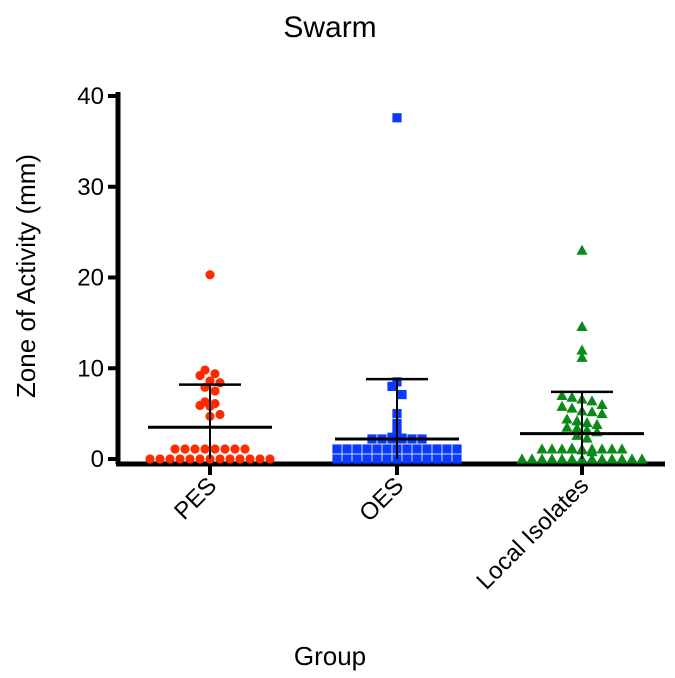  What do you see at coordinates (329, 27) in the screenshot?
I see `chart-title: Swarm` at bounding box center [329, 27].